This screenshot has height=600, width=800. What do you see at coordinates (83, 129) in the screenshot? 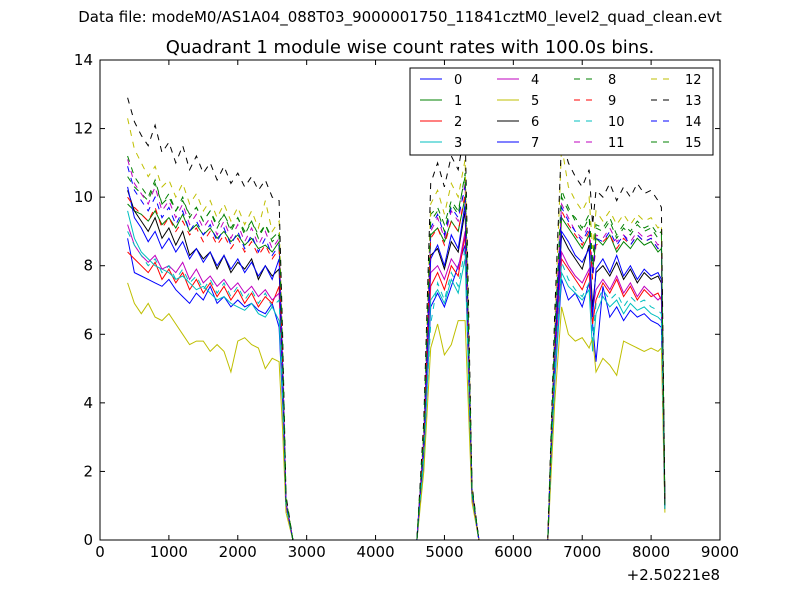
I see `y-tick-label: 12` at bounding box center [83, 129].